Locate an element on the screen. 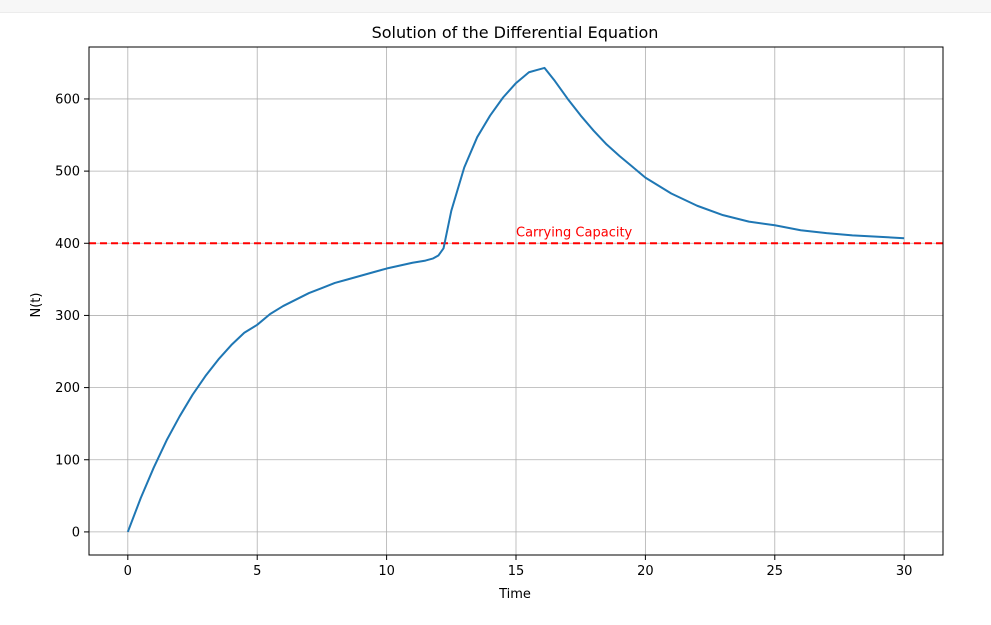 The height and width of the screenshot is (625, 991). x-tick-label: 5 is located at coordinates (257, 571).